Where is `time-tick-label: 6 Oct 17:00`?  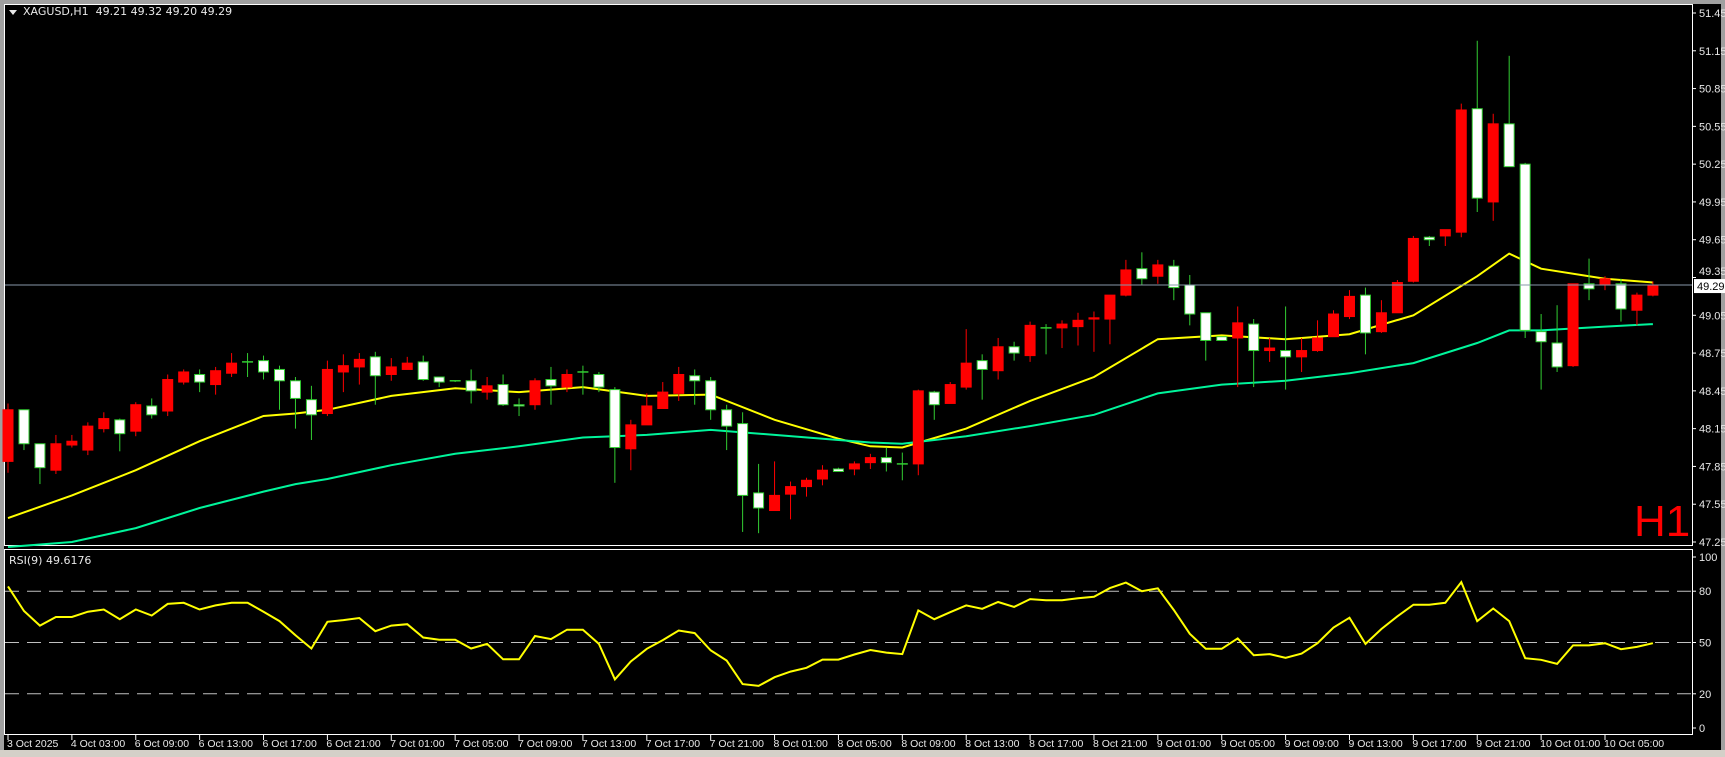 time-tick-label: 6 Oct 17:00 is located at coordinates (290, 744).